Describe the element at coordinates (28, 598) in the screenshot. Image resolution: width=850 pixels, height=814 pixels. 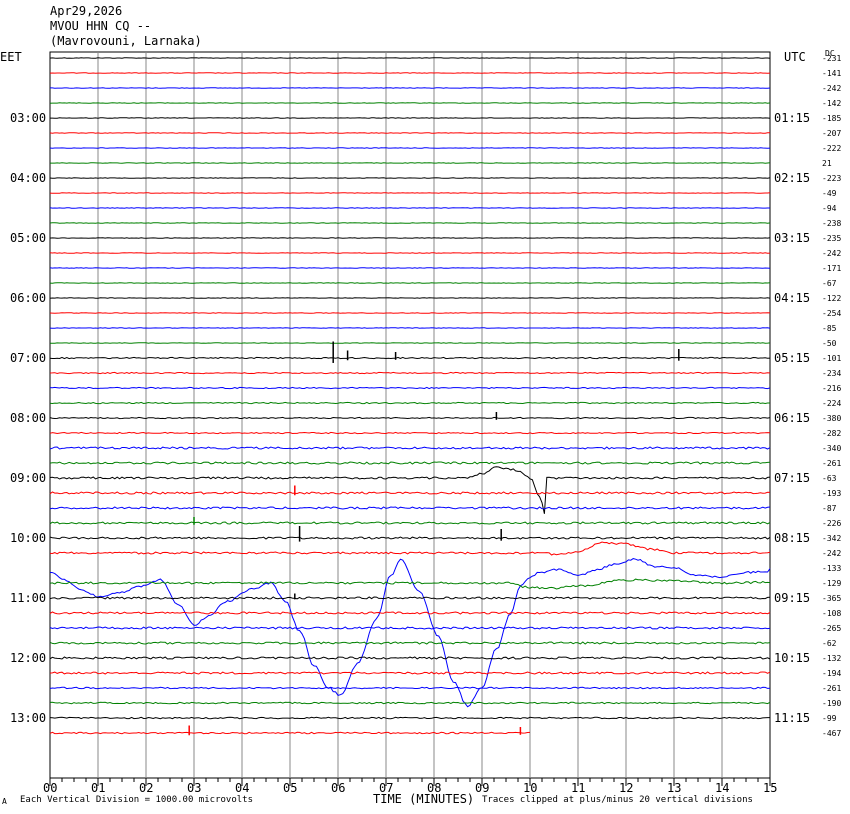
I see `left-hour-label: 11:00` at that location.